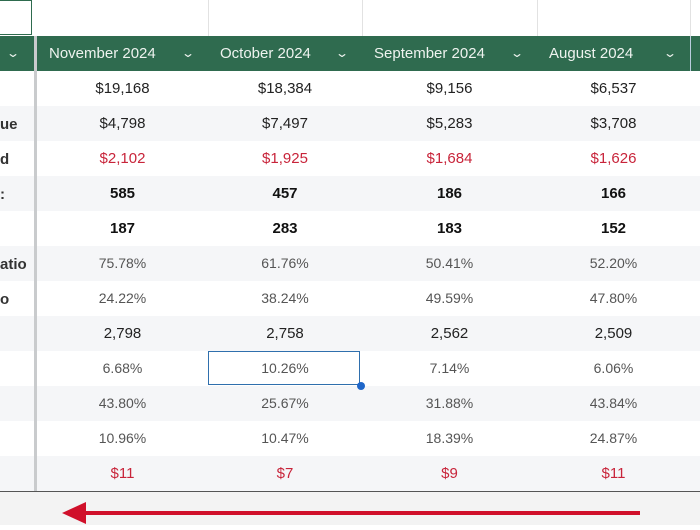 Image resolution: width=700 pixels, height=530 pixels. I want to click on table-cell: 50.41%, so click(449, 263).